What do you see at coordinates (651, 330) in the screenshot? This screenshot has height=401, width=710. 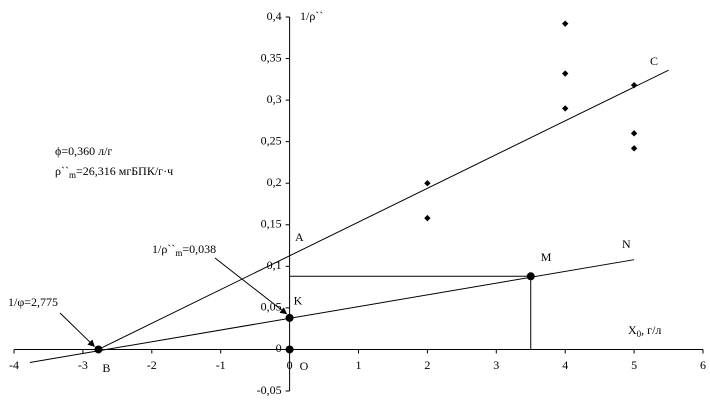 I see `annotation-rest: , г/л` at bounding box center [651, 330].